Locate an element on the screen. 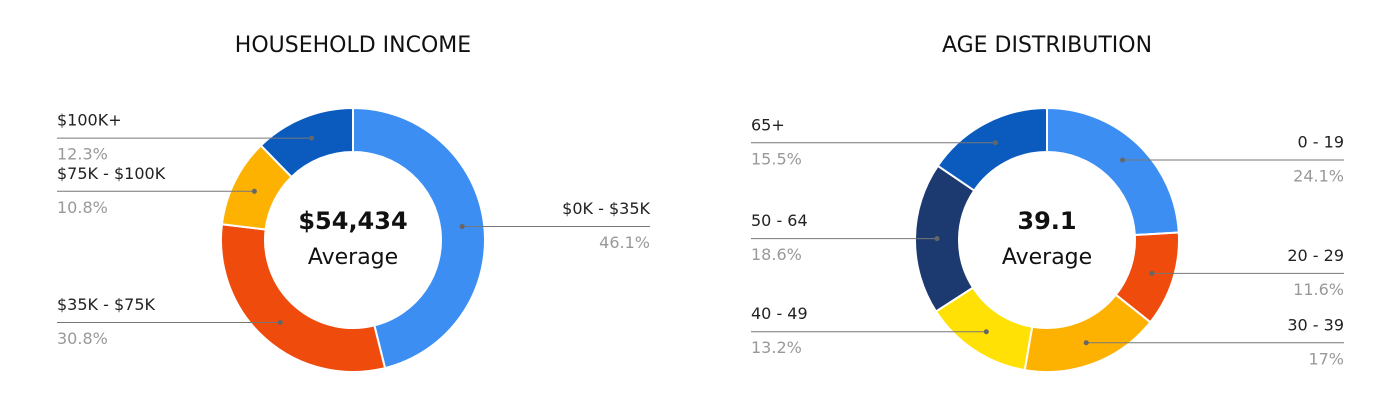 This screenshot has width=1400, height=420. chart-title: AGE DISTRIBUTION is located at coordinates (1047, 45).